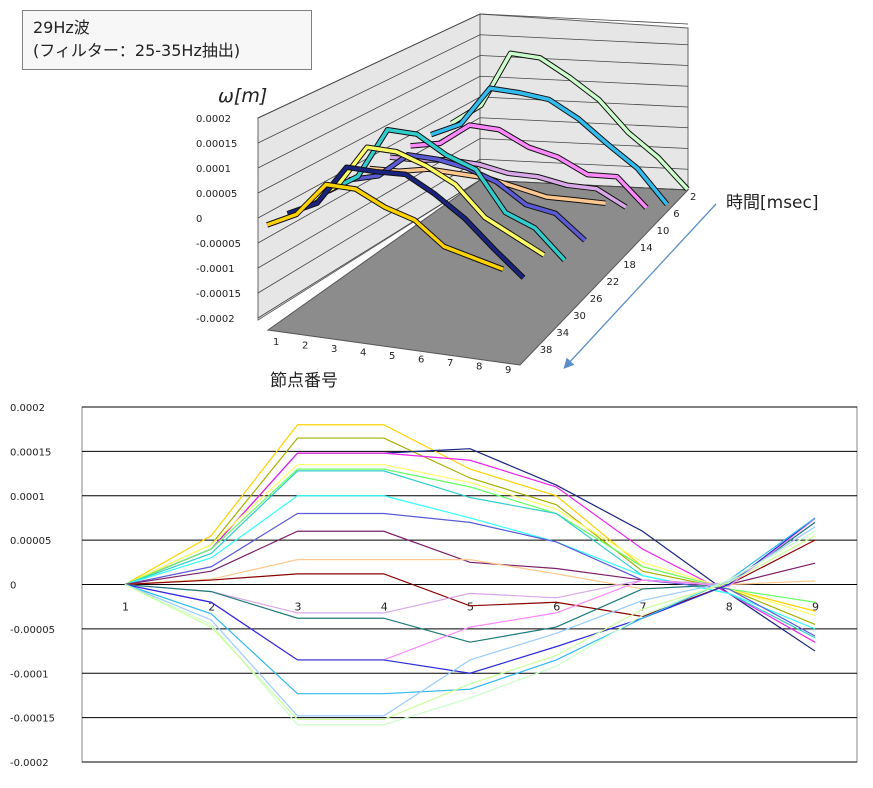 This screenshot has height=788, width=873. I want to click on x-axis-label: 節点番号, so click(304, 380).